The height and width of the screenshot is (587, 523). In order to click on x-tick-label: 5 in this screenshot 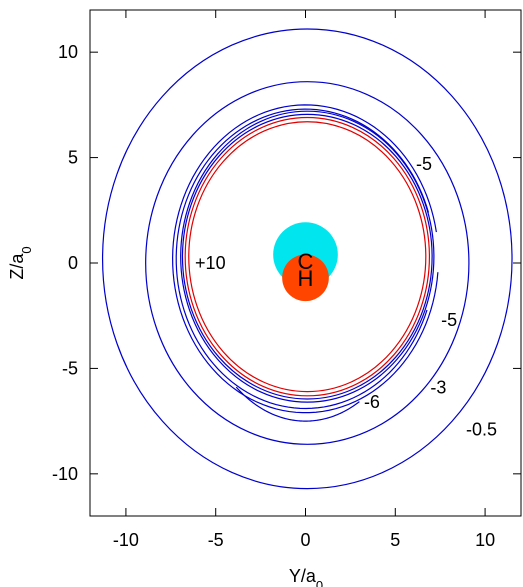, I will do `click(395, 540)`.